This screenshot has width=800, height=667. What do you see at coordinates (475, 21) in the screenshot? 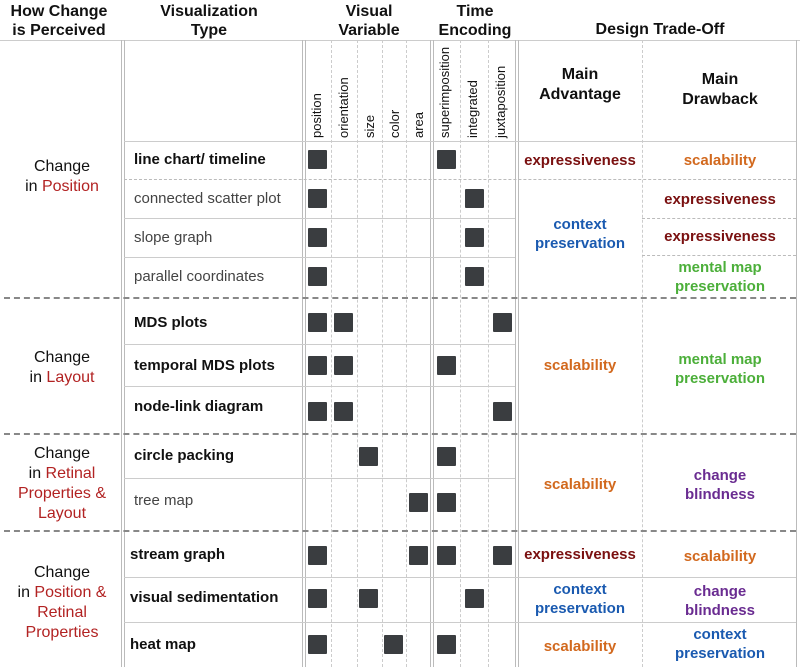
I see `header-time-encoding: Time Encoding` at bounding box center [475, 21].